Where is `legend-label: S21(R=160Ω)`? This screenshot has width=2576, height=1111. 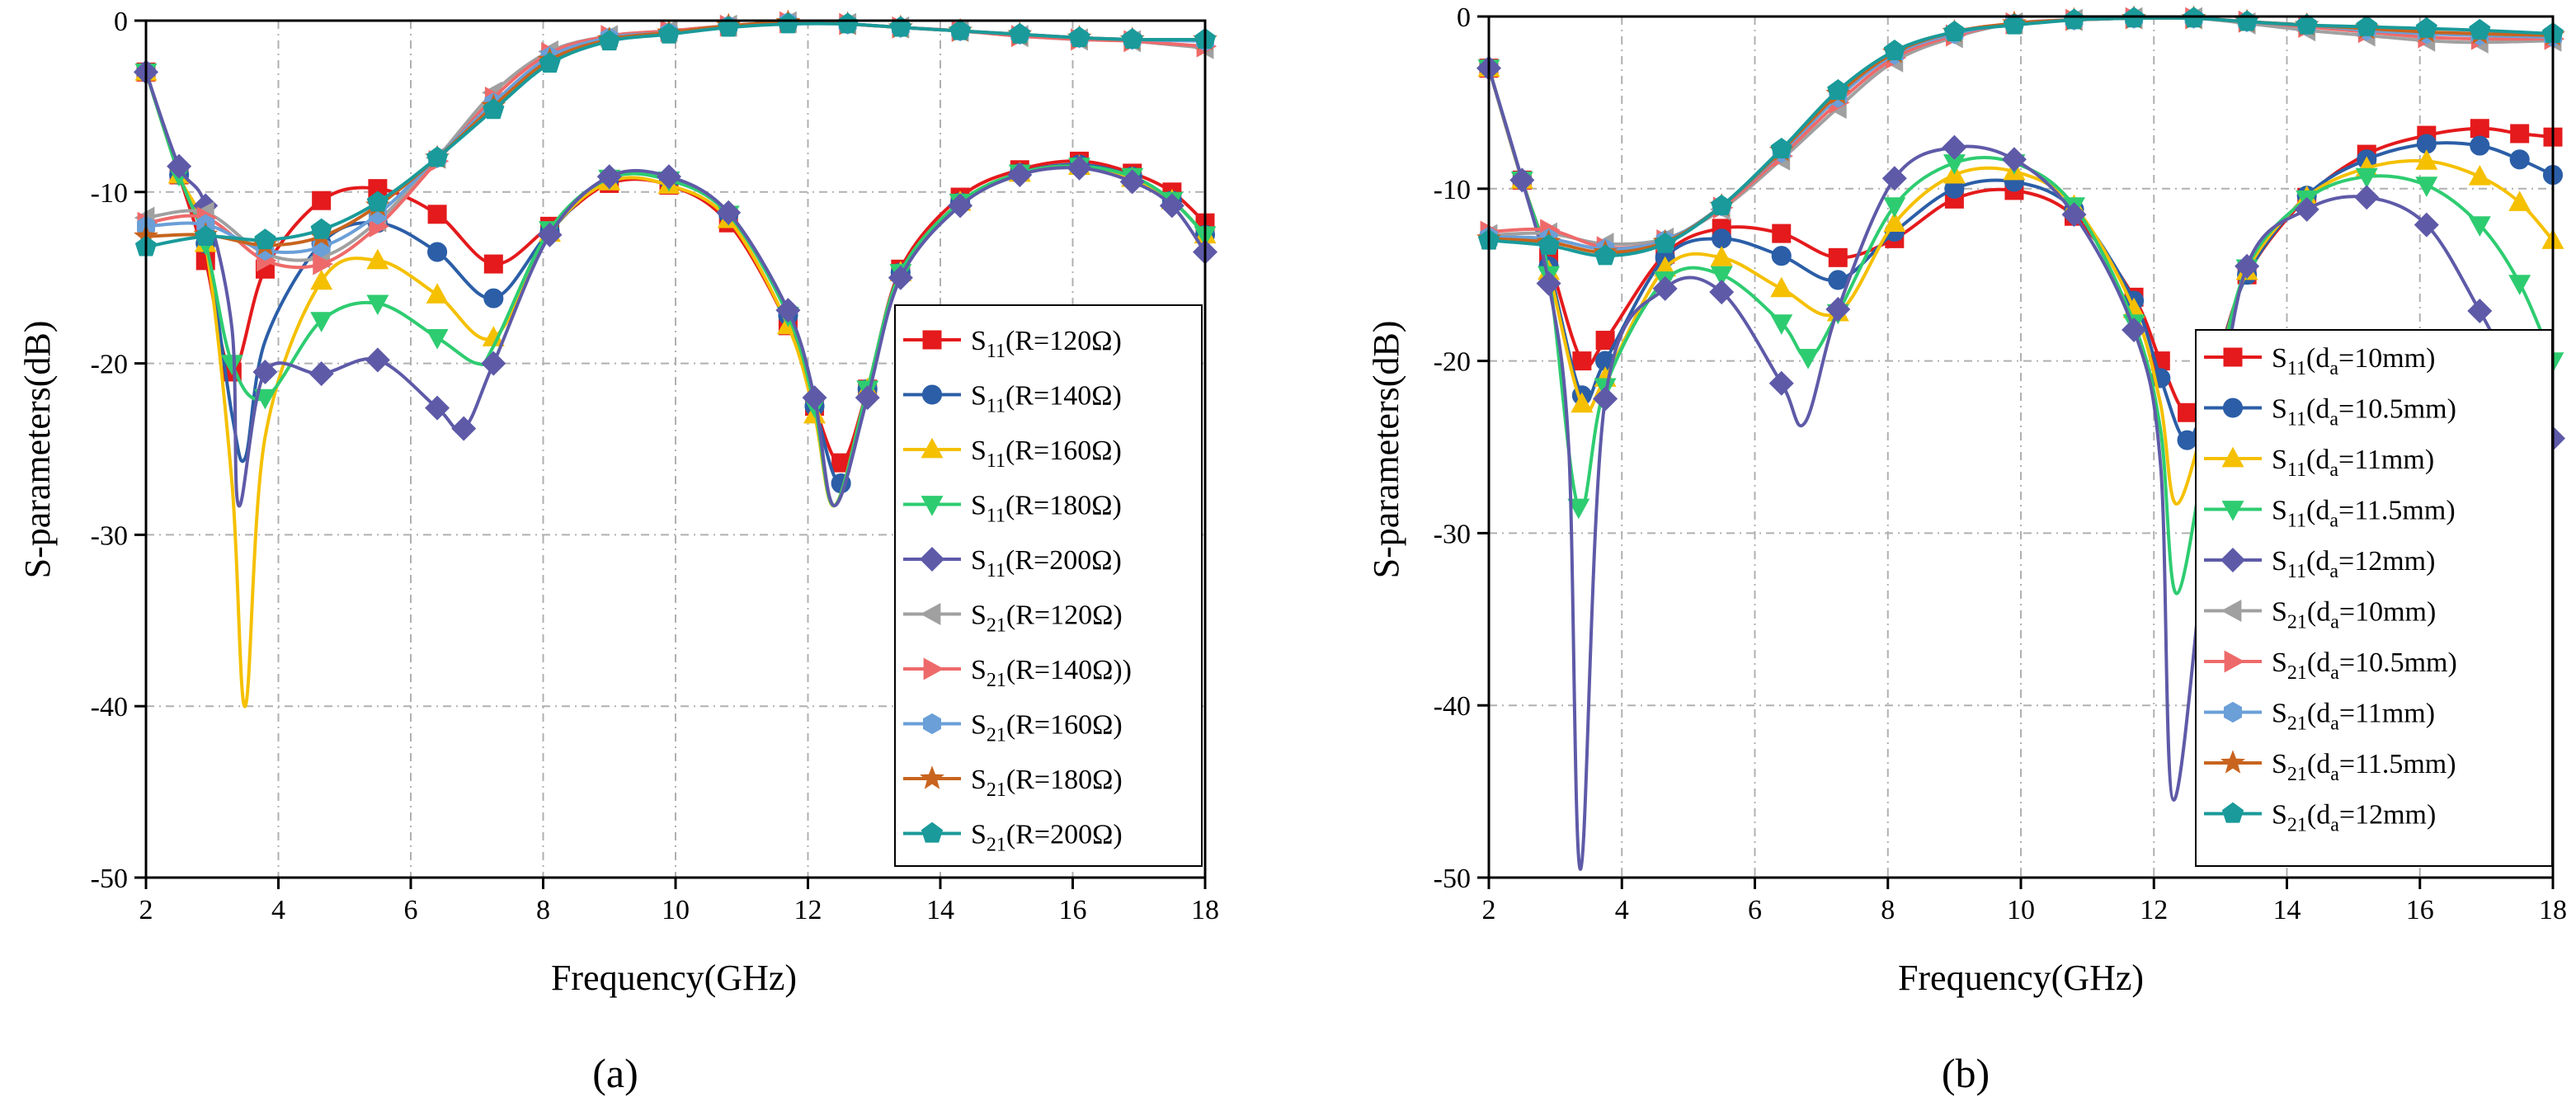 legend-label: S21(R=160Ω) is located at coordinates (1047, 728).